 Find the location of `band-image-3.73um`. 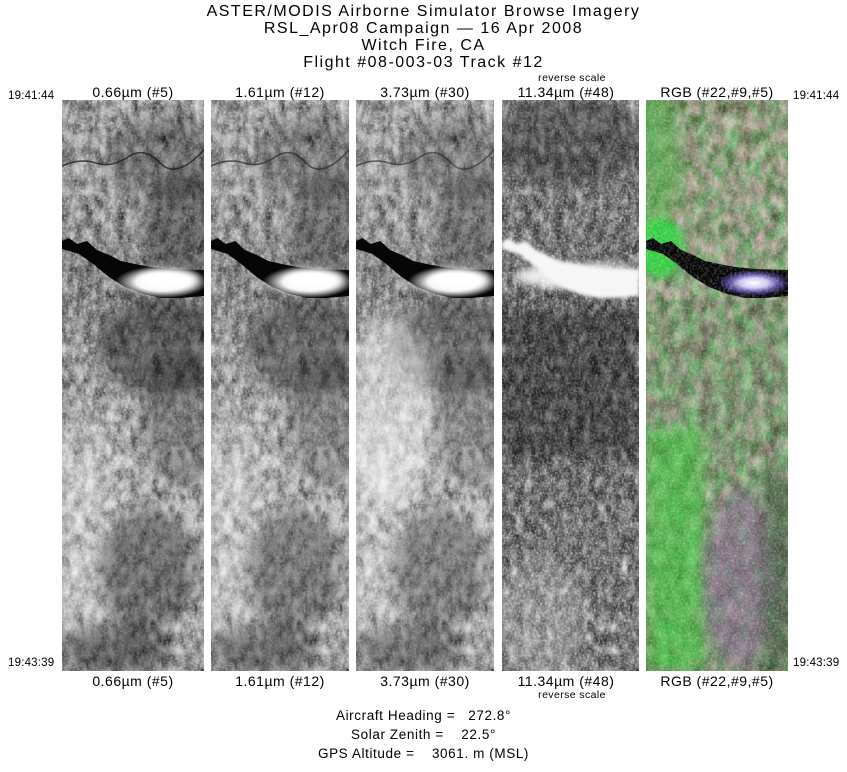

band-image-3.73um is located at coordinates (425, 385).